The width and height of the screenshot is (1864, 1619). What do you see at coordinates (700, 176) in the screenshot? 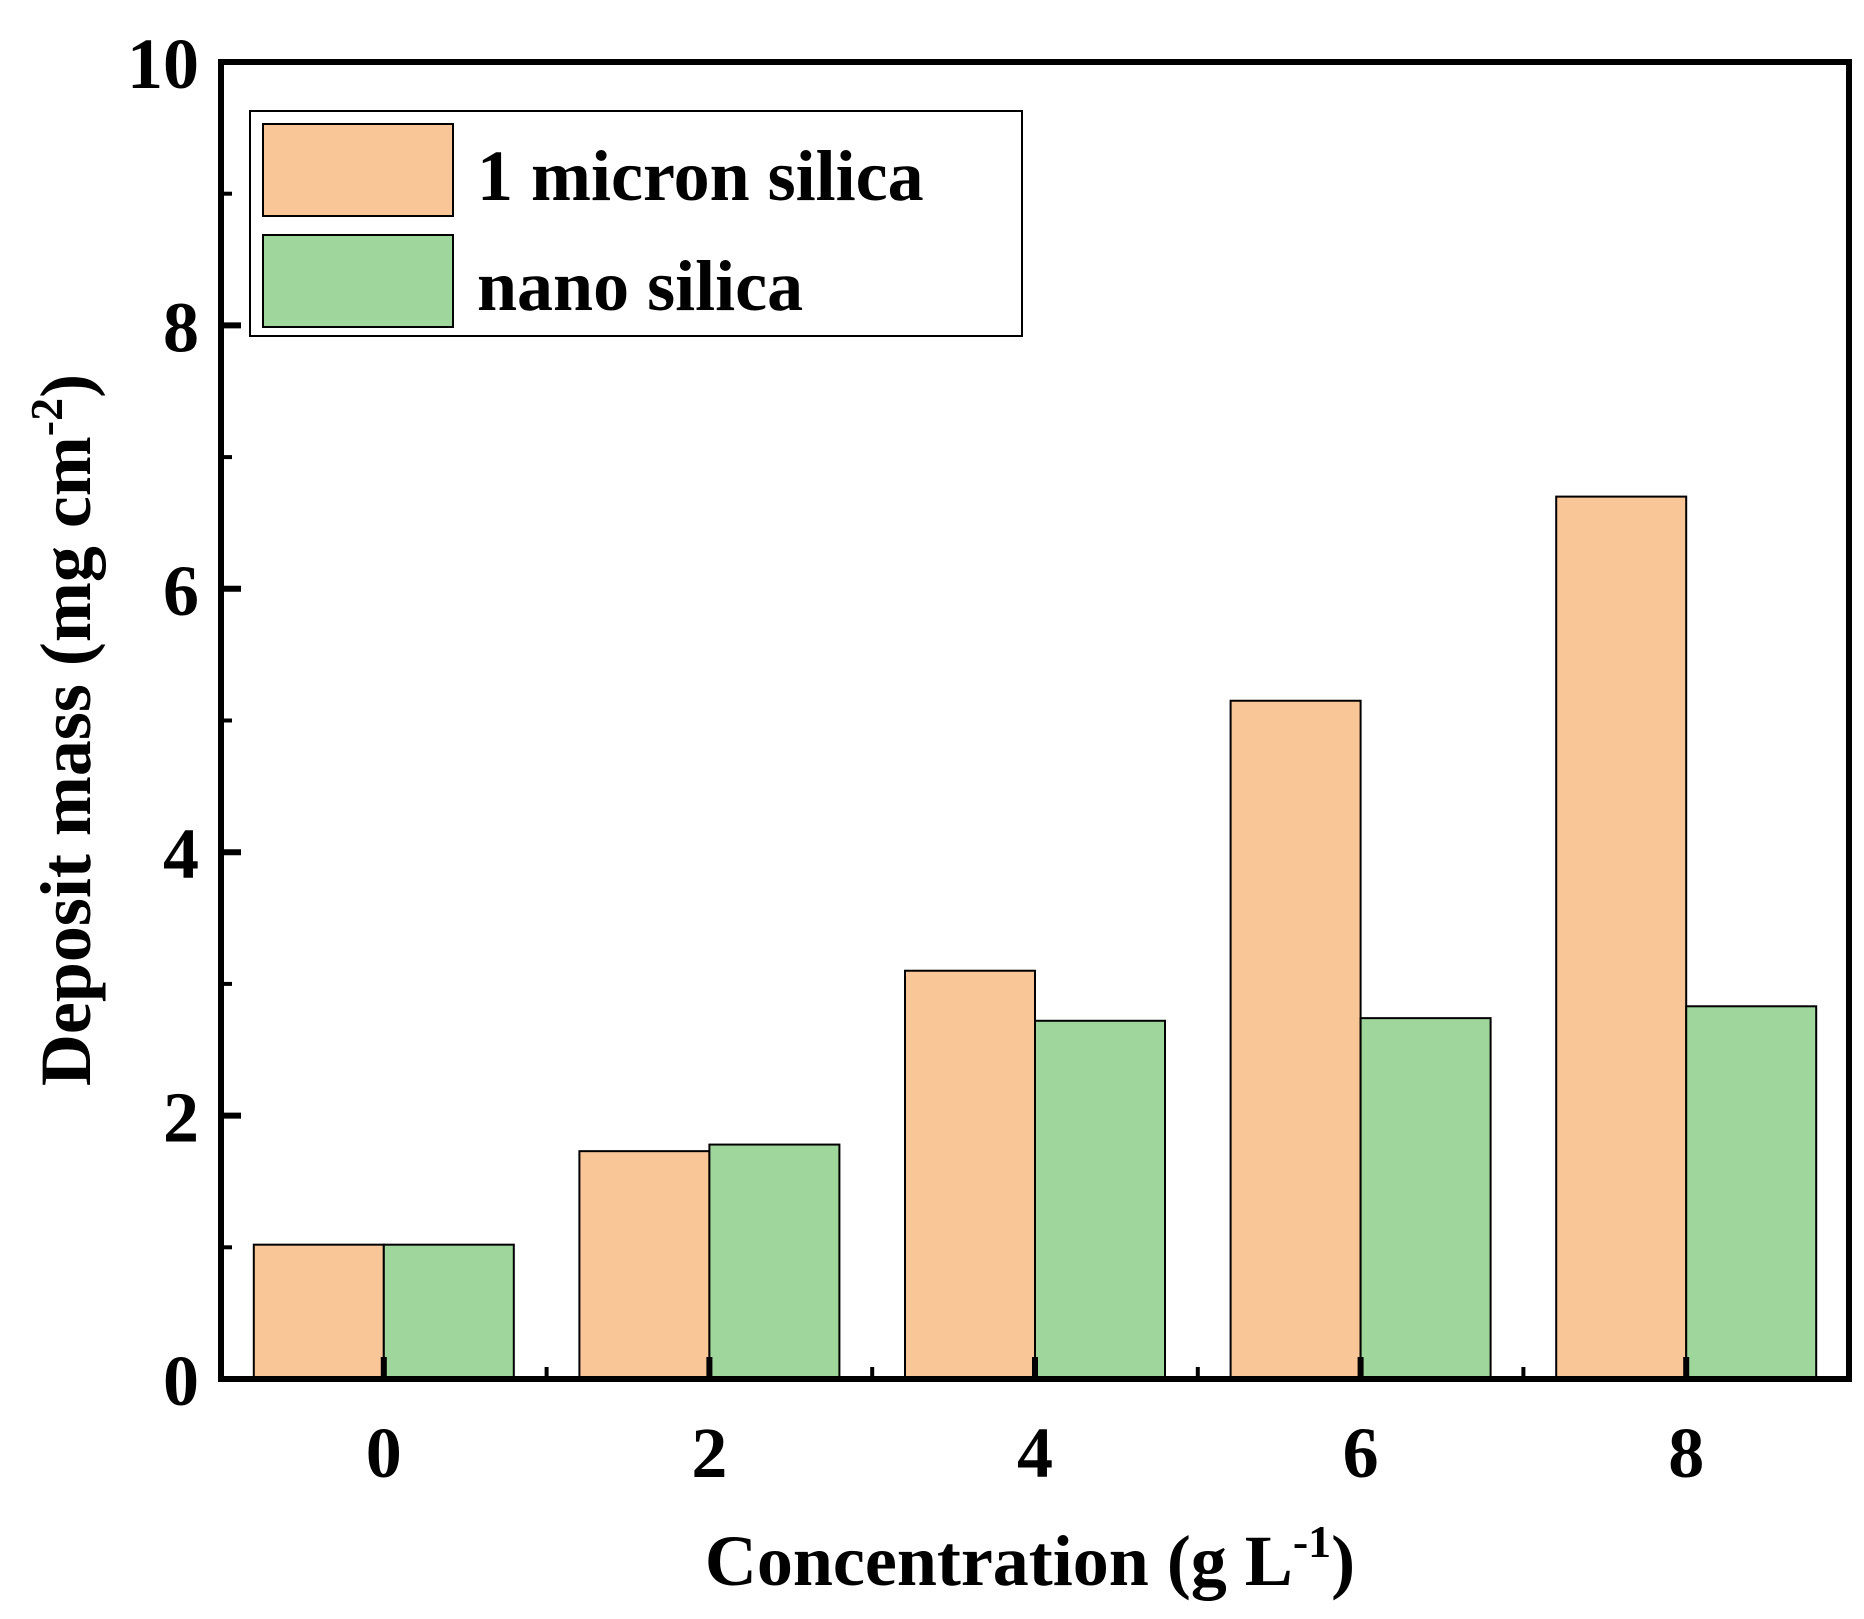
I see `legend-label-1-micron-silica: 1 micron silica` at bounding box center [700, 176].